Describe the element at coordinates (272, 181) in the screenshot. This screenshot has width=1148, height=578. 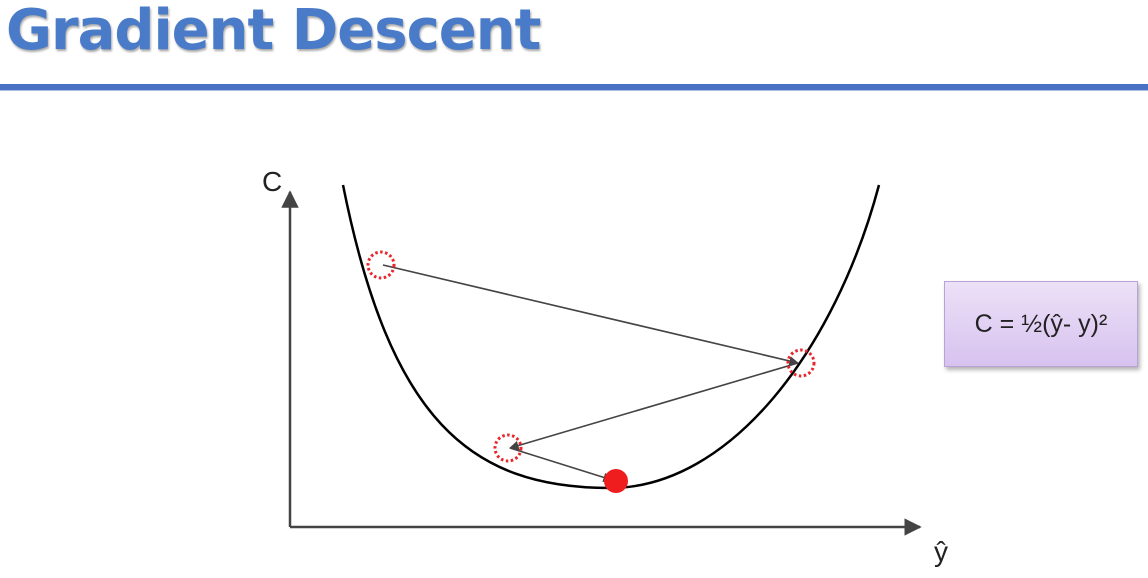
I see `y-axis-label: C` at that location.